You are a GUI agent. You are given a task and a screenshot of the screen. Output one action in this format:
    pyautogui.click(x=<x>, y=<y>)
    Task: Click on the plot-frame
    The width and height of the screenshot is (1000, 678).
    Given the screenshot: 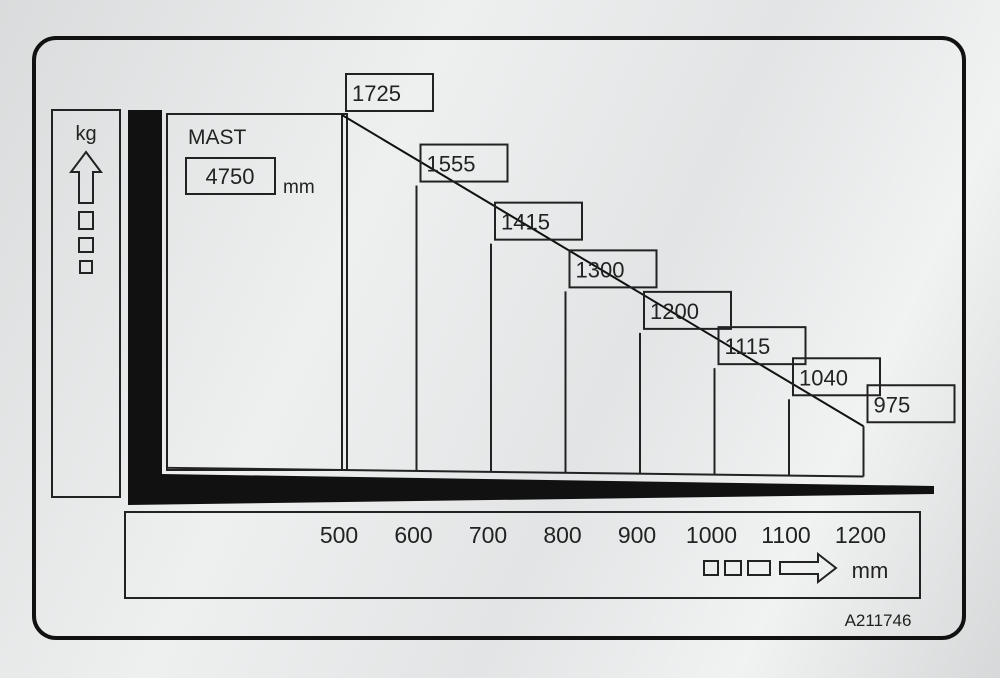 What is the action you would take?
    pyautogui.click(x=257, y=292)
    